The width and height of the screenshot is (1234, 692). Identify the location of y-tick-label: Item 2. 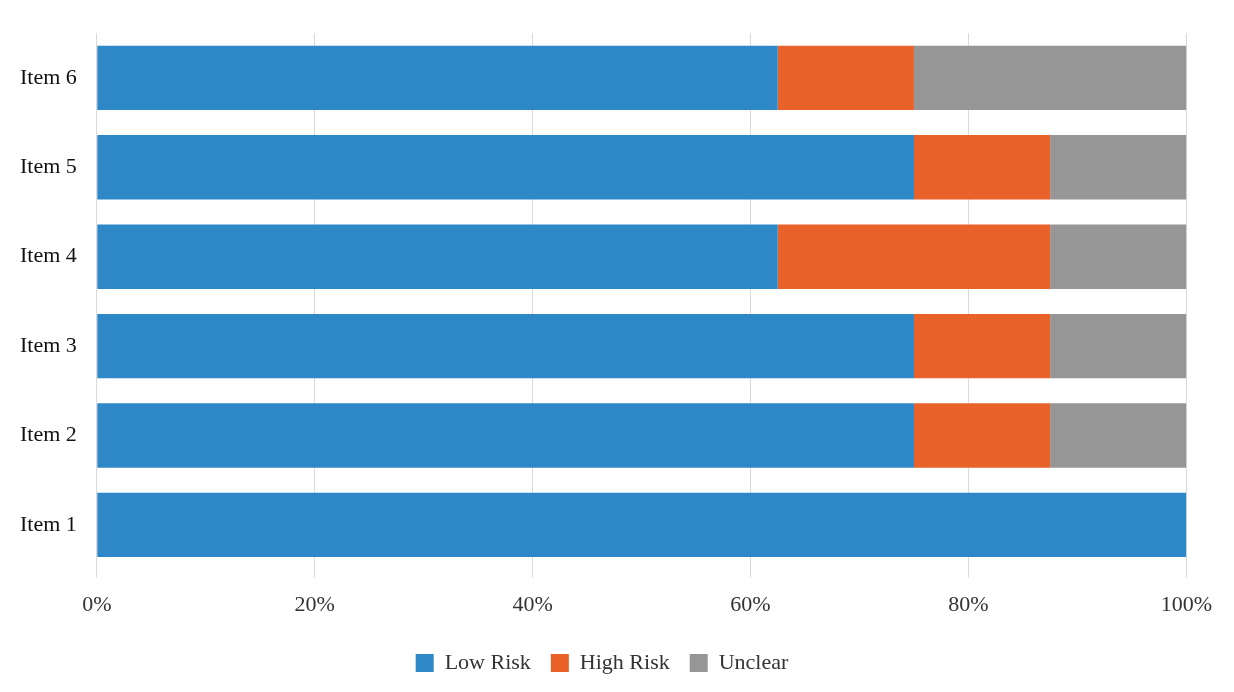
(48, 434).